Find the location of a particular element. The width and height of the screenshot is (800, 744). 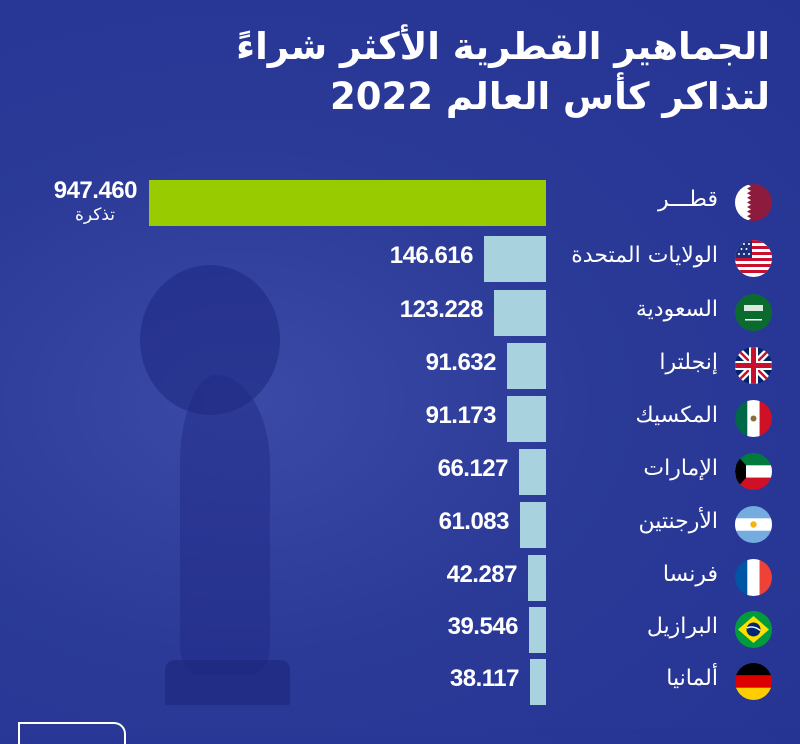

chart-row-uae: 66.127 الإمارات is located at coordinates (400, 472).